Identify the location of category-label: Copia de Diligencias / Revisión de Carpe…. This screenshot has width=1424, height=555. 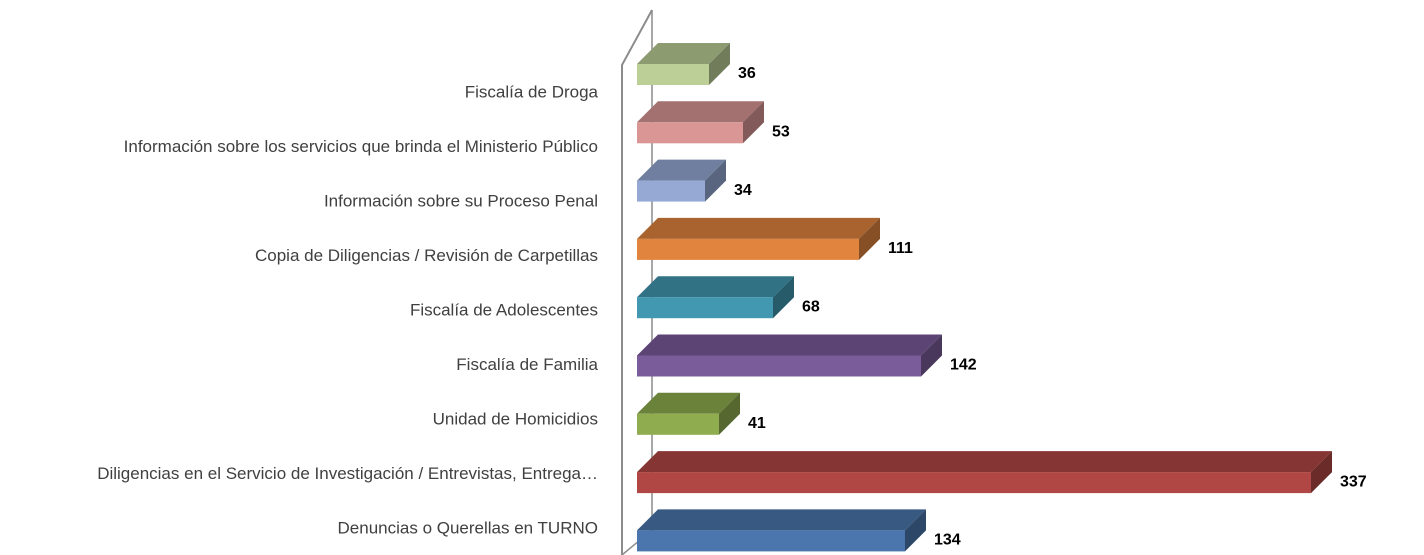
(426, 255).